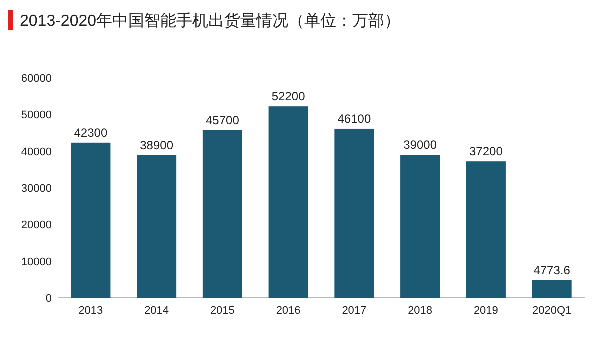  I want to click on x-tick-label: 2019, so click(486, 311).